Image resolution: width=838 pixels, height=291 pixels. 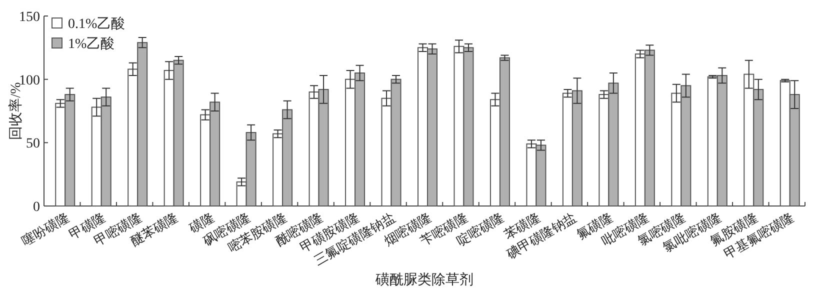 I want to click on y-tick-label: 100, so click(x=29, y=80).